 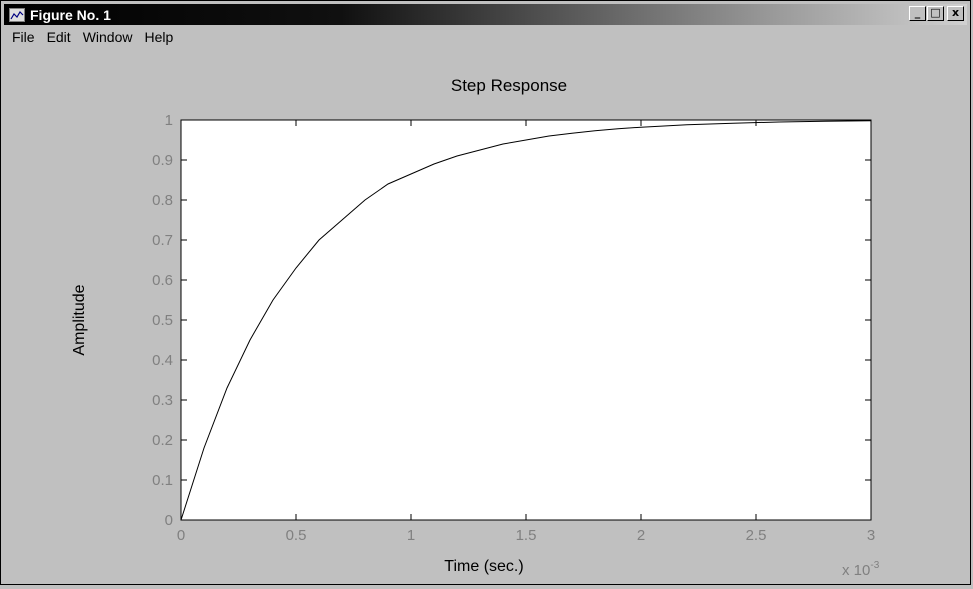 I want to click on menu-file: File, so click(x=23, y=37).